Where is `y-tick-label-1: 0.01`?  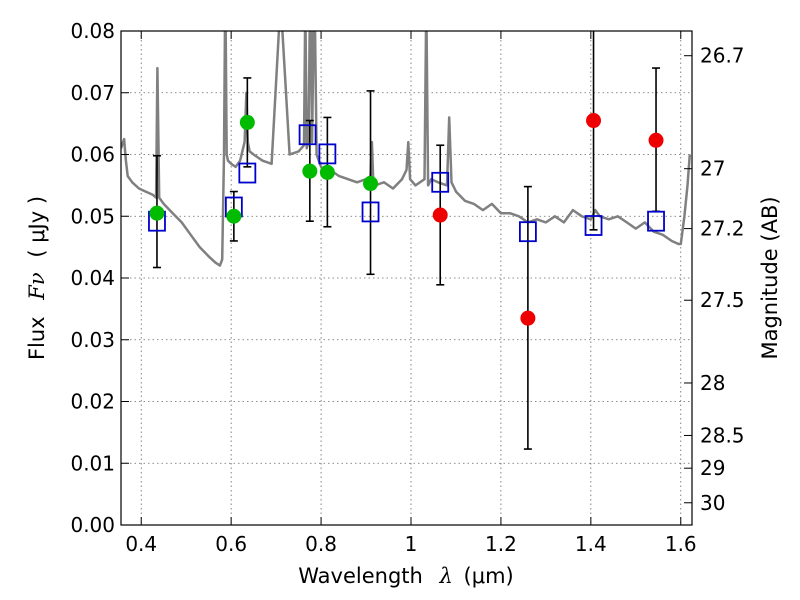 y-tick-label-1: 0.01 is located at coordinates (92, 463).